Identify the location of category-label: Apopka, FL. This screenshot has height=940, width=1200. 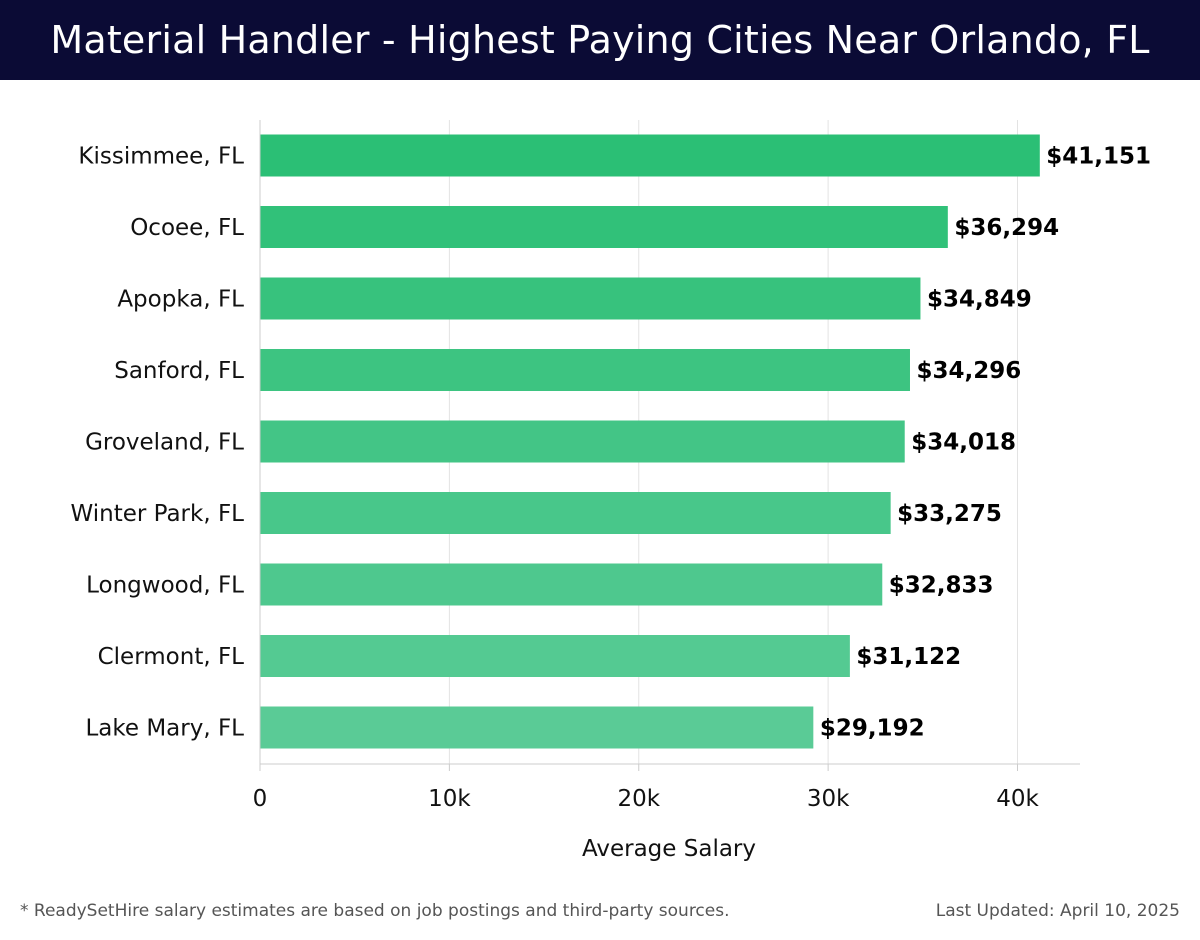
(180, 300).